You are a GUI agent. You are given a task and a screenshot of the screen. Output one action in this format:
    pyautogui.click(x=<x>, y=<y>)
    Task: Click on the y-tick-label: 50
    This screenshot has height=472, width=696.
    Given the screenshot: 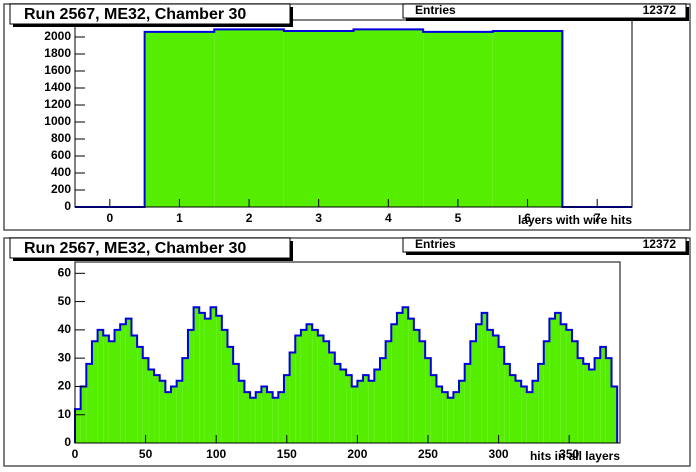 What is the action you would take?
    pyautogui.click(x=65, y=301)
    